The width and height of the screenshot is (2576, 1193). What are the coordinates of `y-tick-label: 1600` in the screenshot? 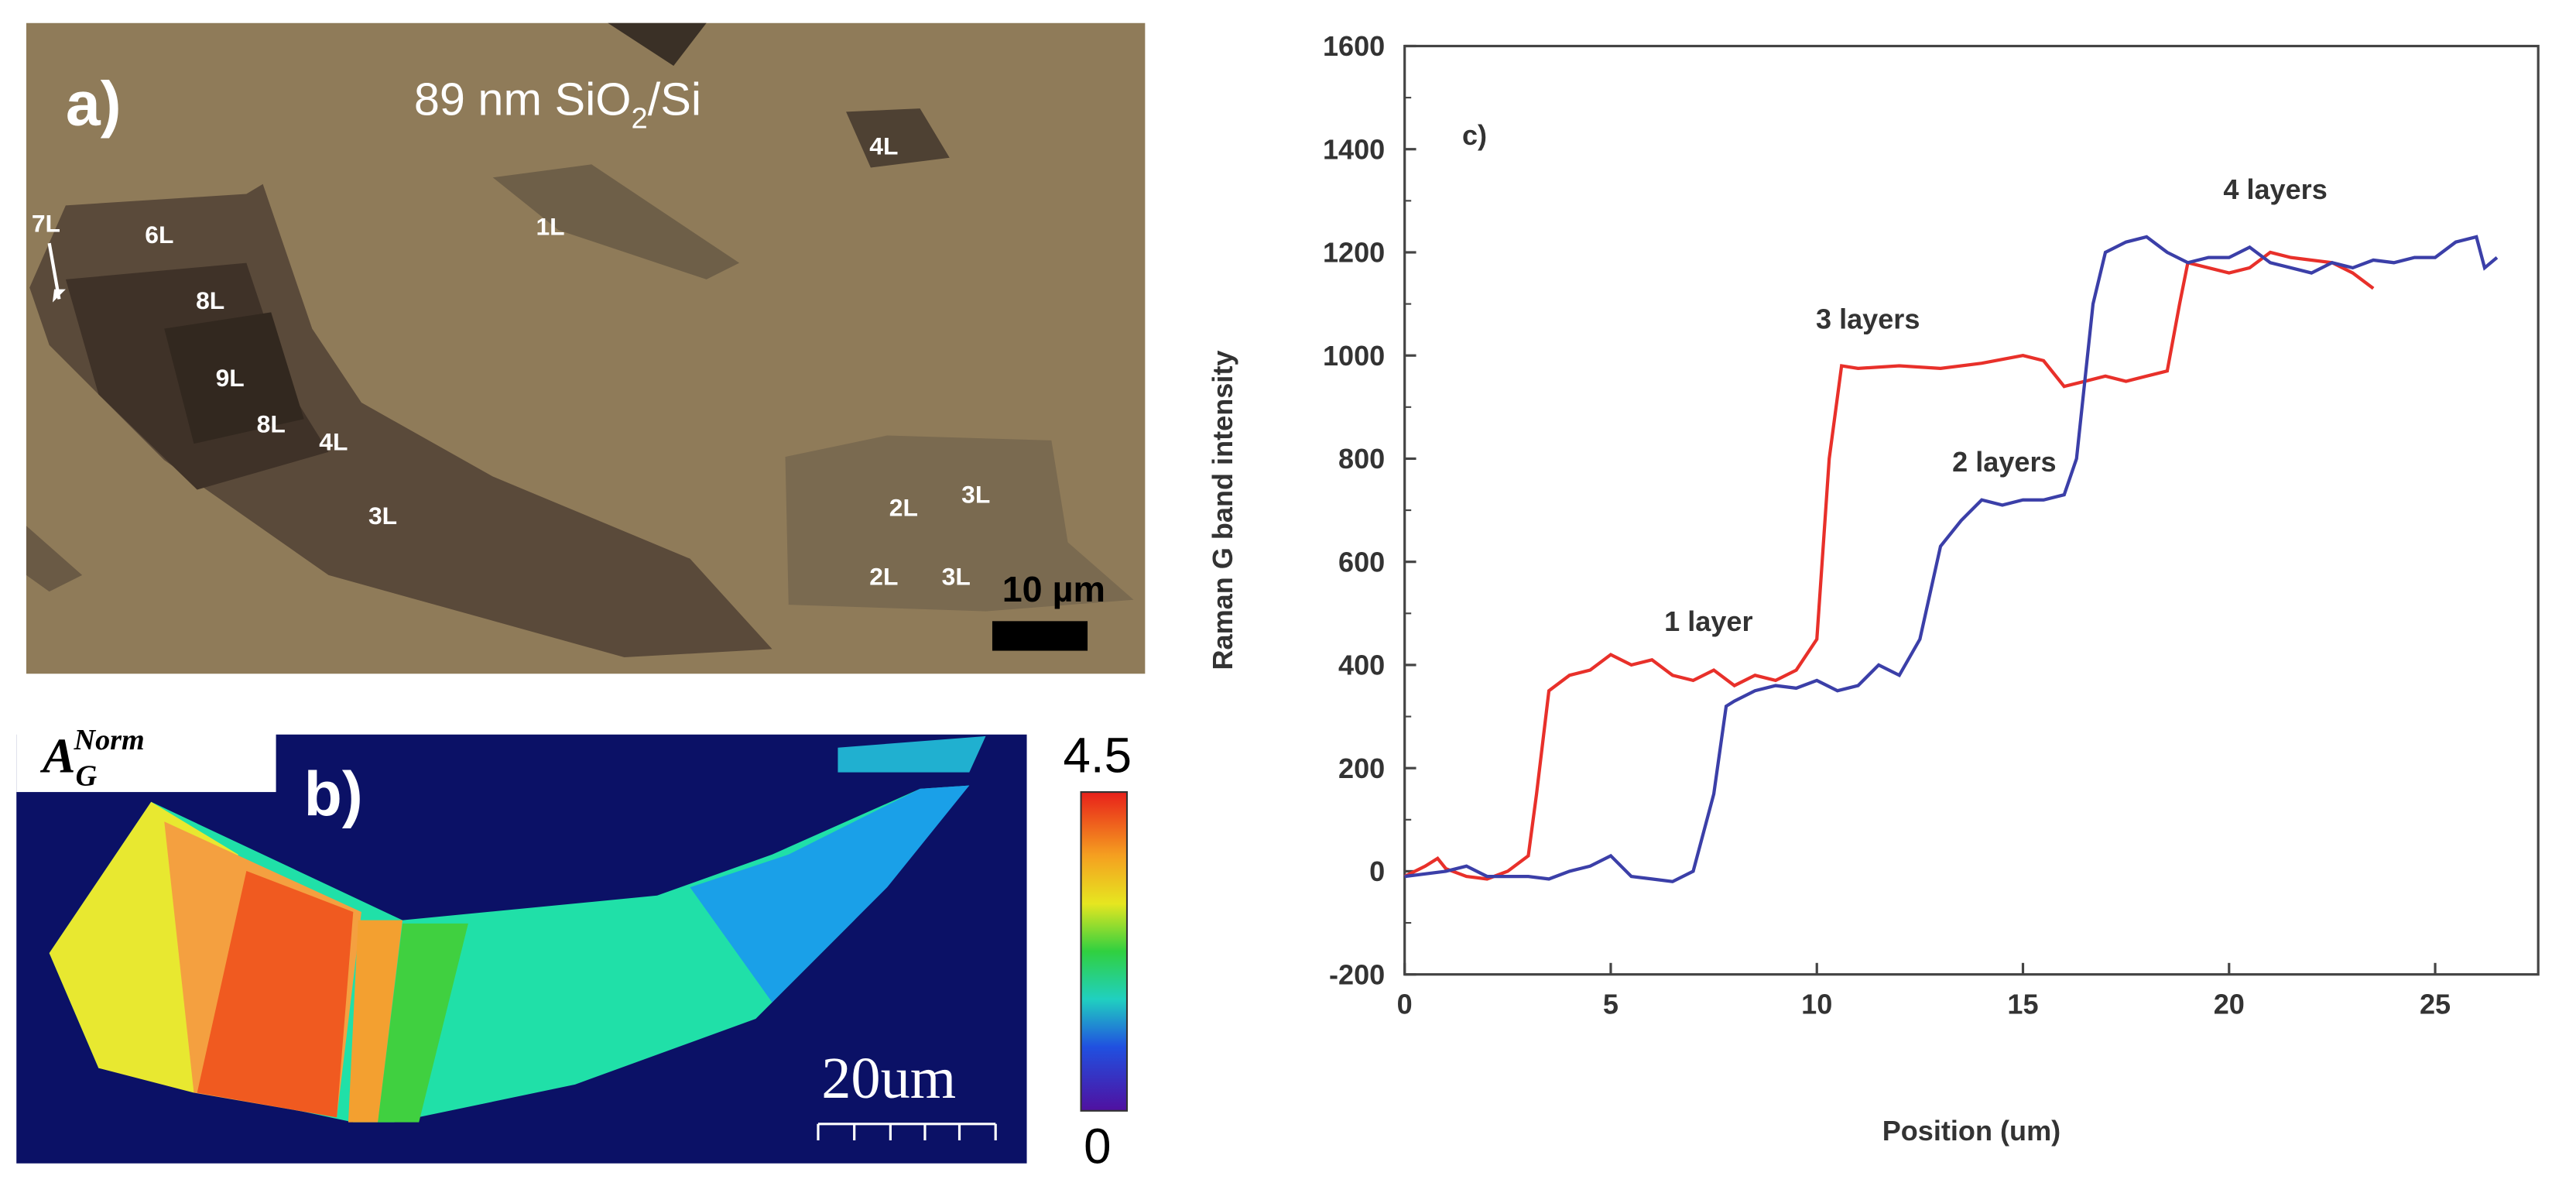 It's located at (1354, 46).